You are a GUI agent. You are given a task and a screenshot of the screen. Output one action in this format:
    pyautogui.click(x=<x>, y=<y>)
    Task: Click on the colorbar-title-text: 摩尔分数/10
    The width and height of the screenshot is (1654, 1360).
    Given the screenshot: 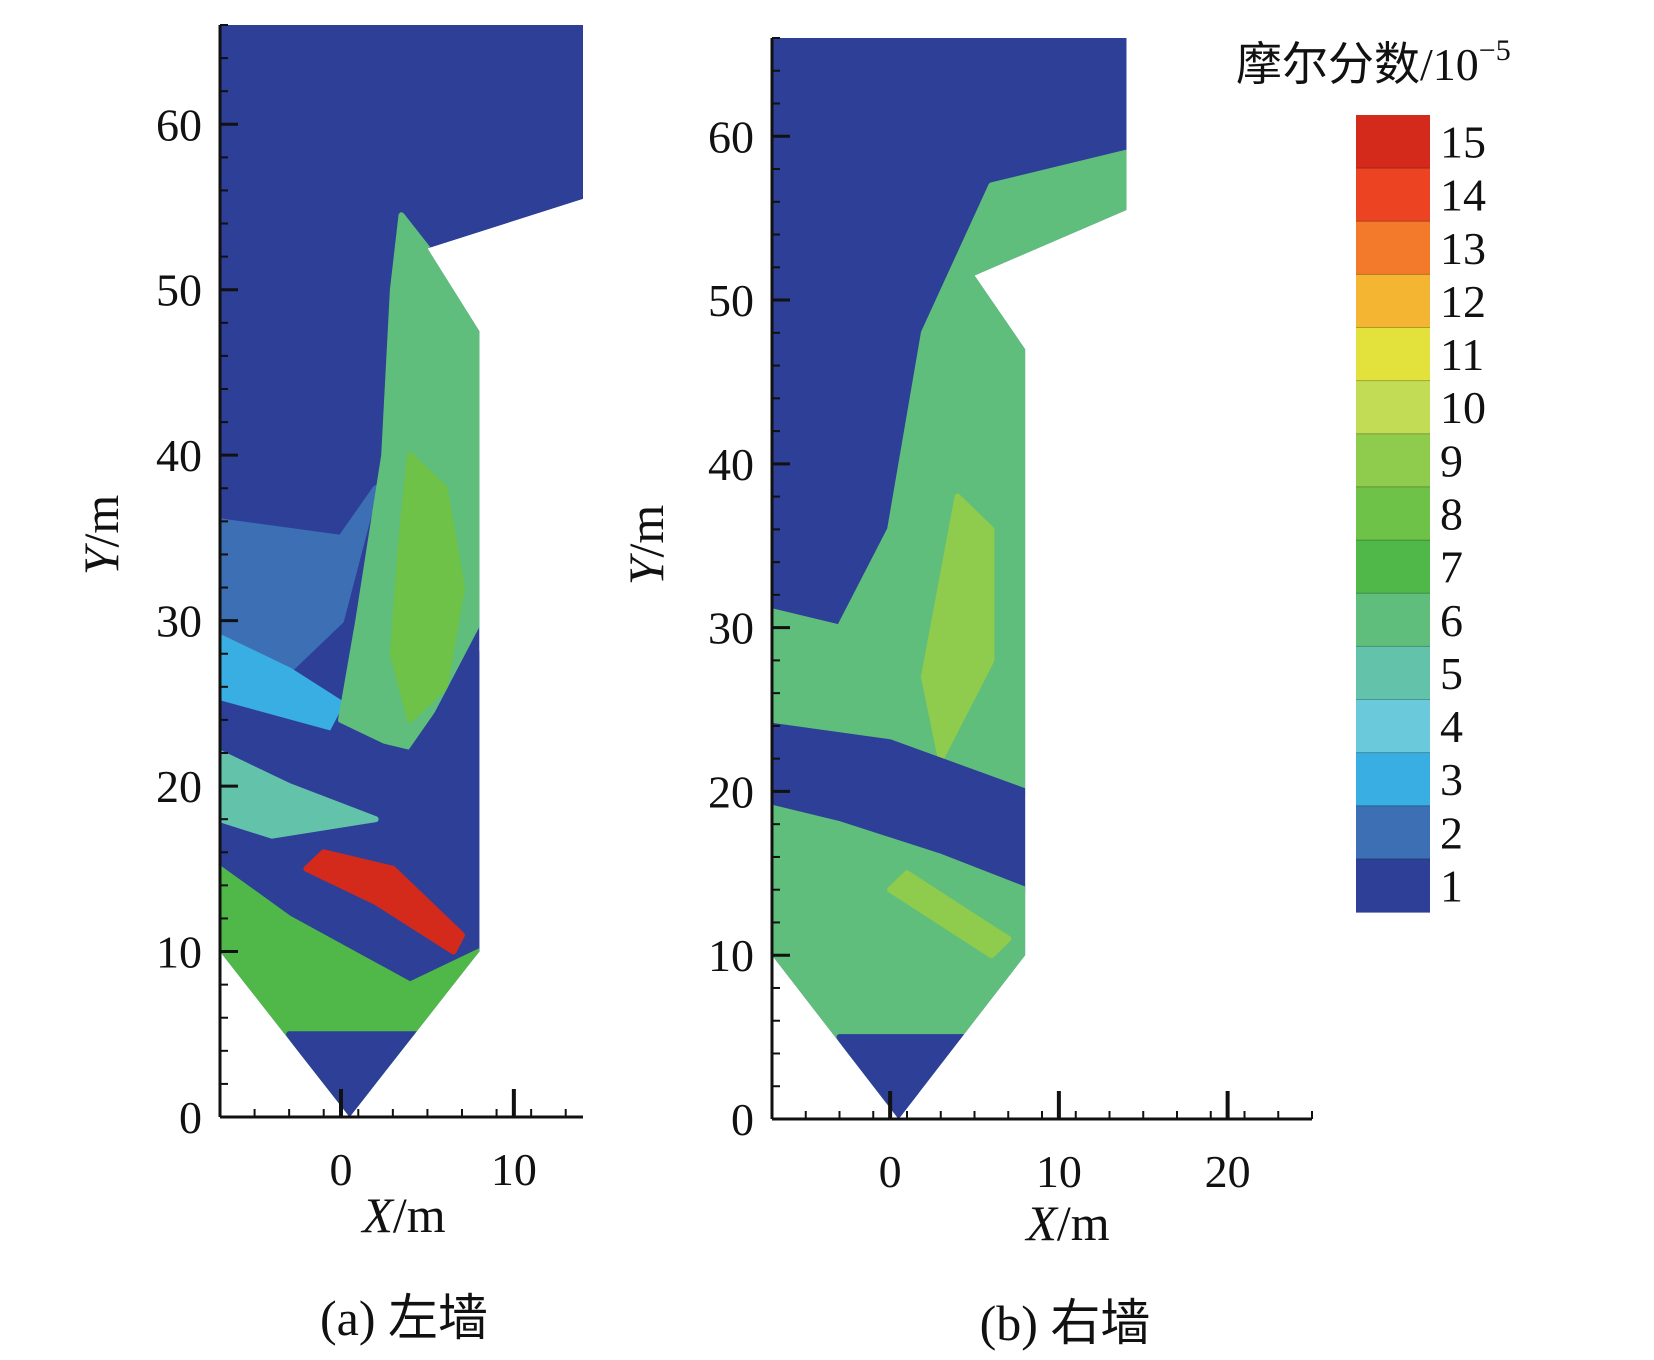 What is the action you would take?
    pyautogui.click(x=1357, y=64)
    